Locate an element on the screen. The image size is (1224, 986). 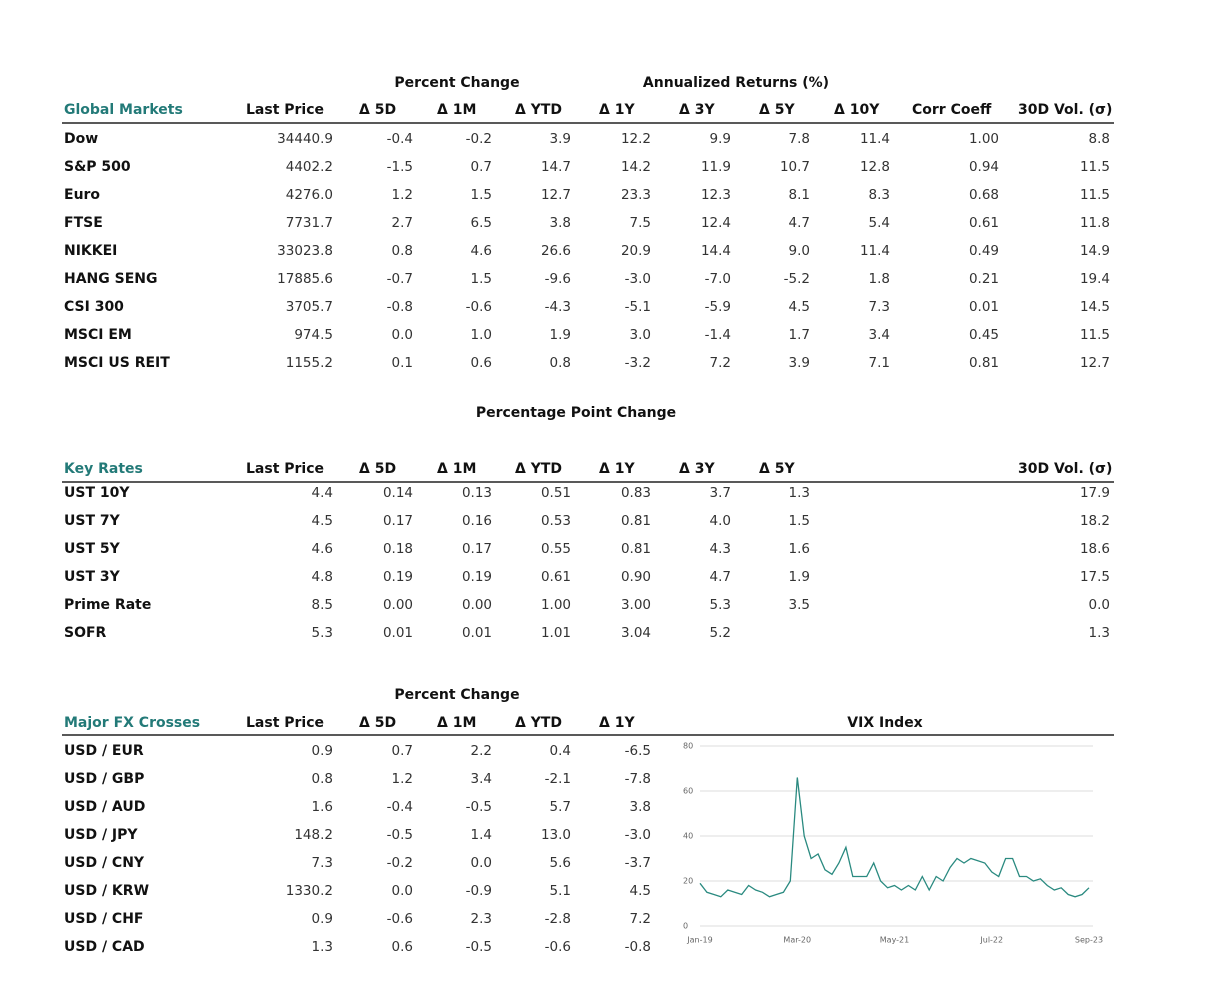
cell: -7.0 is located at coordinates (718, 279).